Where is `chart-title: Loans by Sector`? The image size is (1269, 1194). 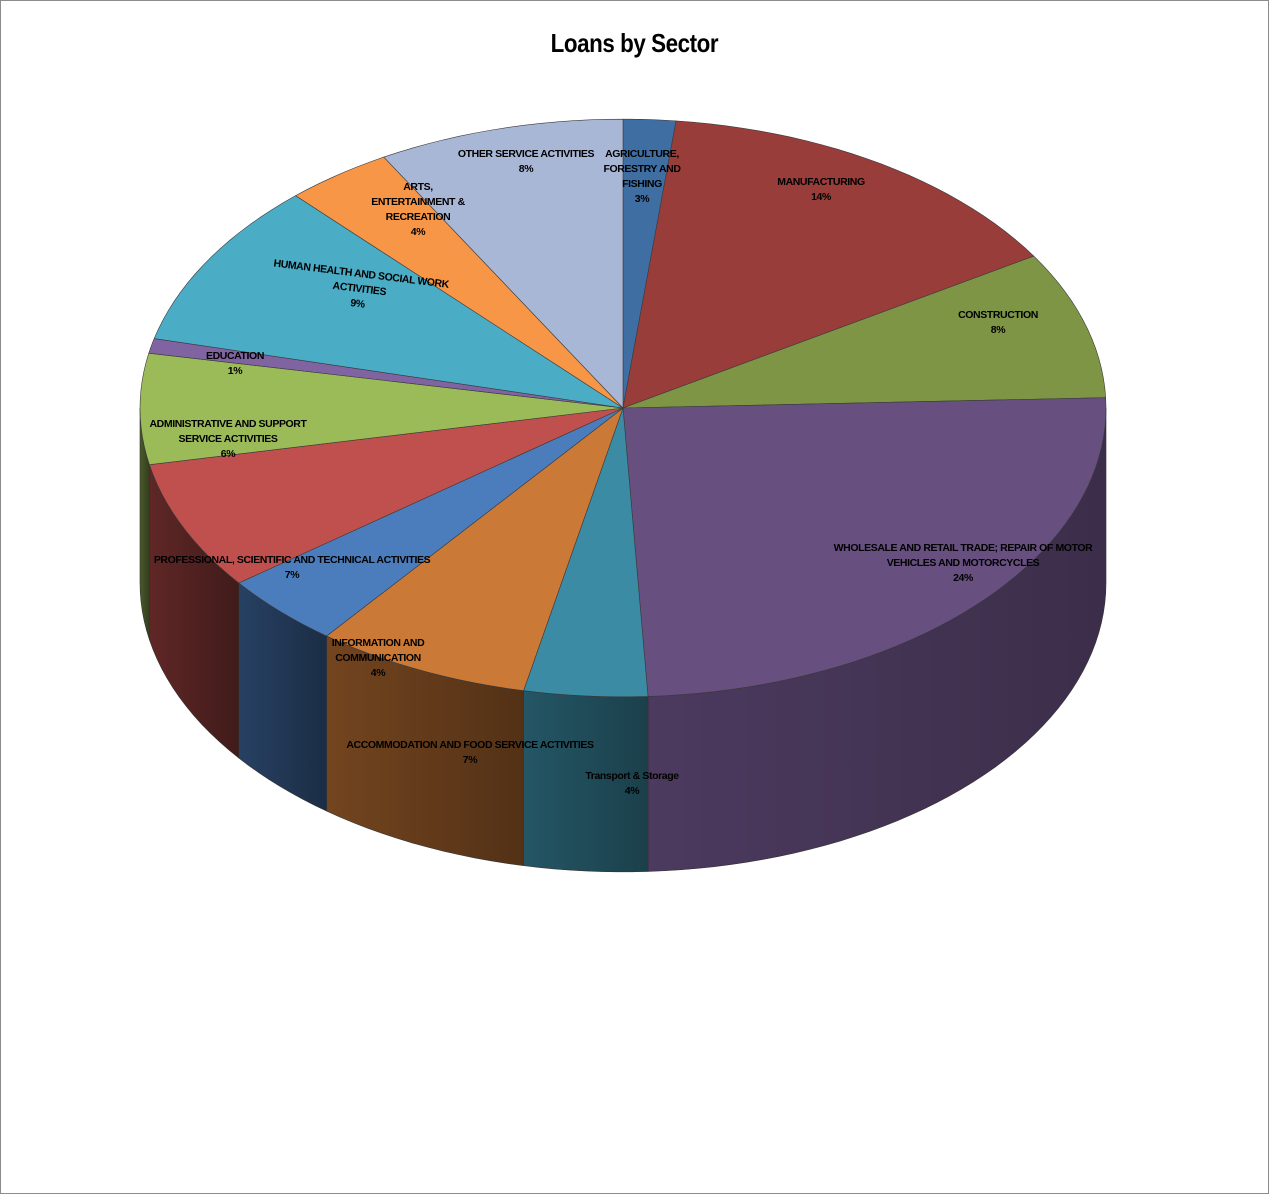
chart-title: Loans by Sector is located at coordinates (634, 43).